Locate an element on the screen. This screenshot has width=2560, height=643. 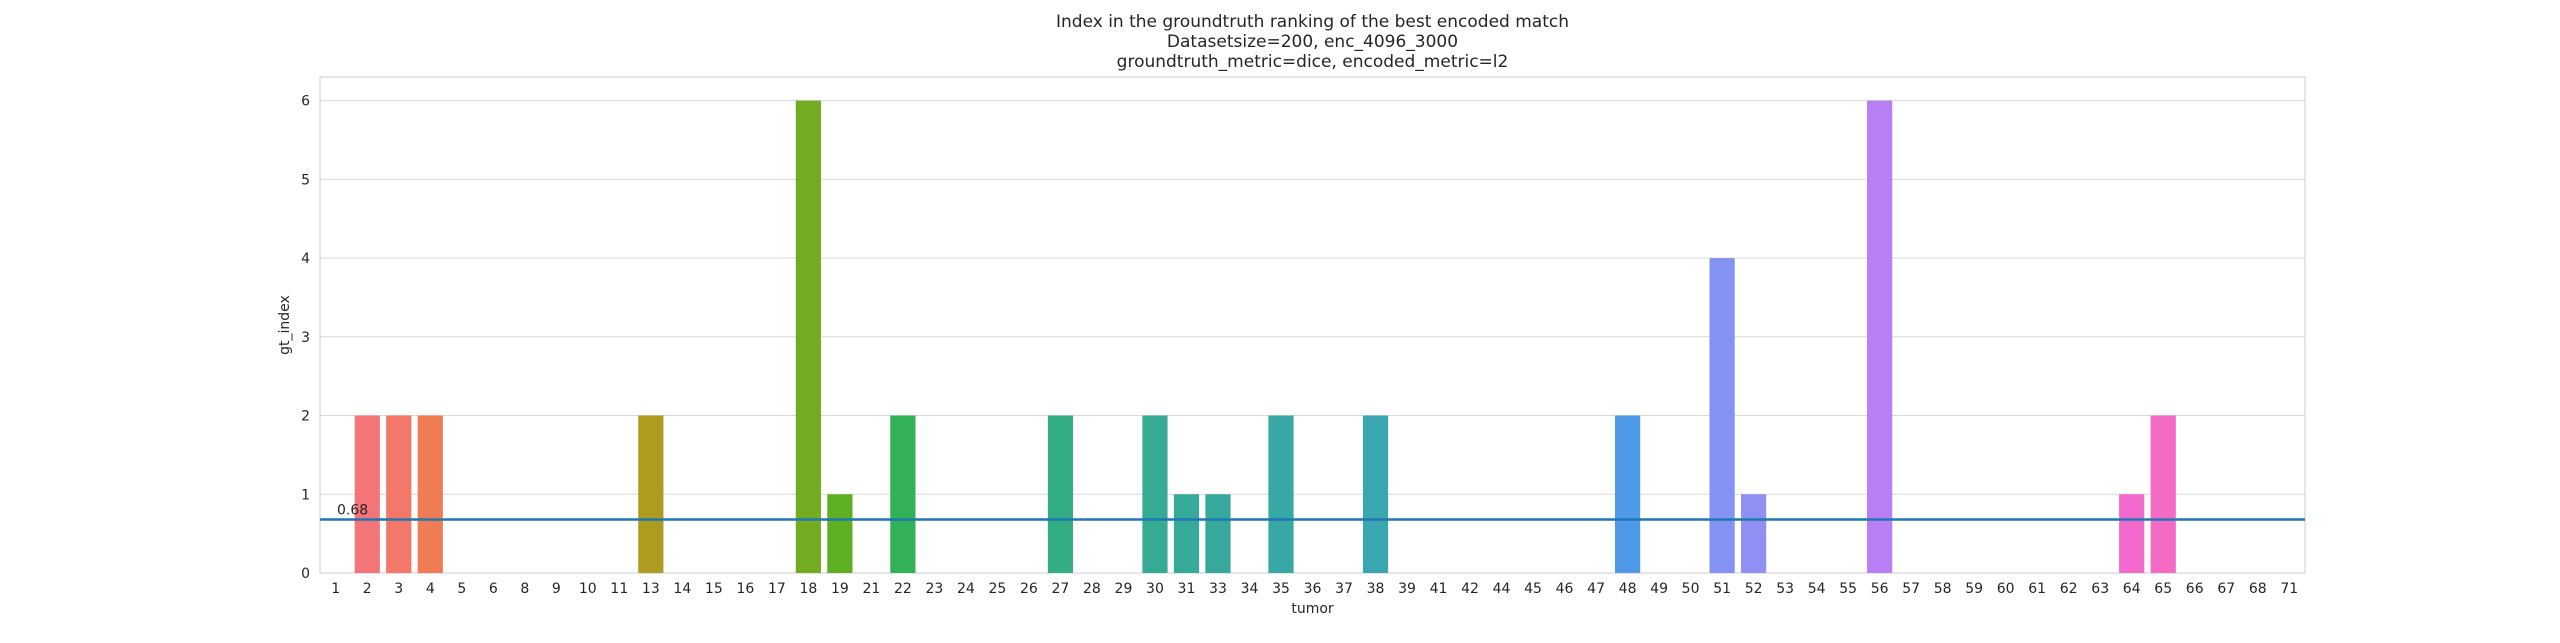
x-tick-label: 3 is located at coordinates (398, 589).